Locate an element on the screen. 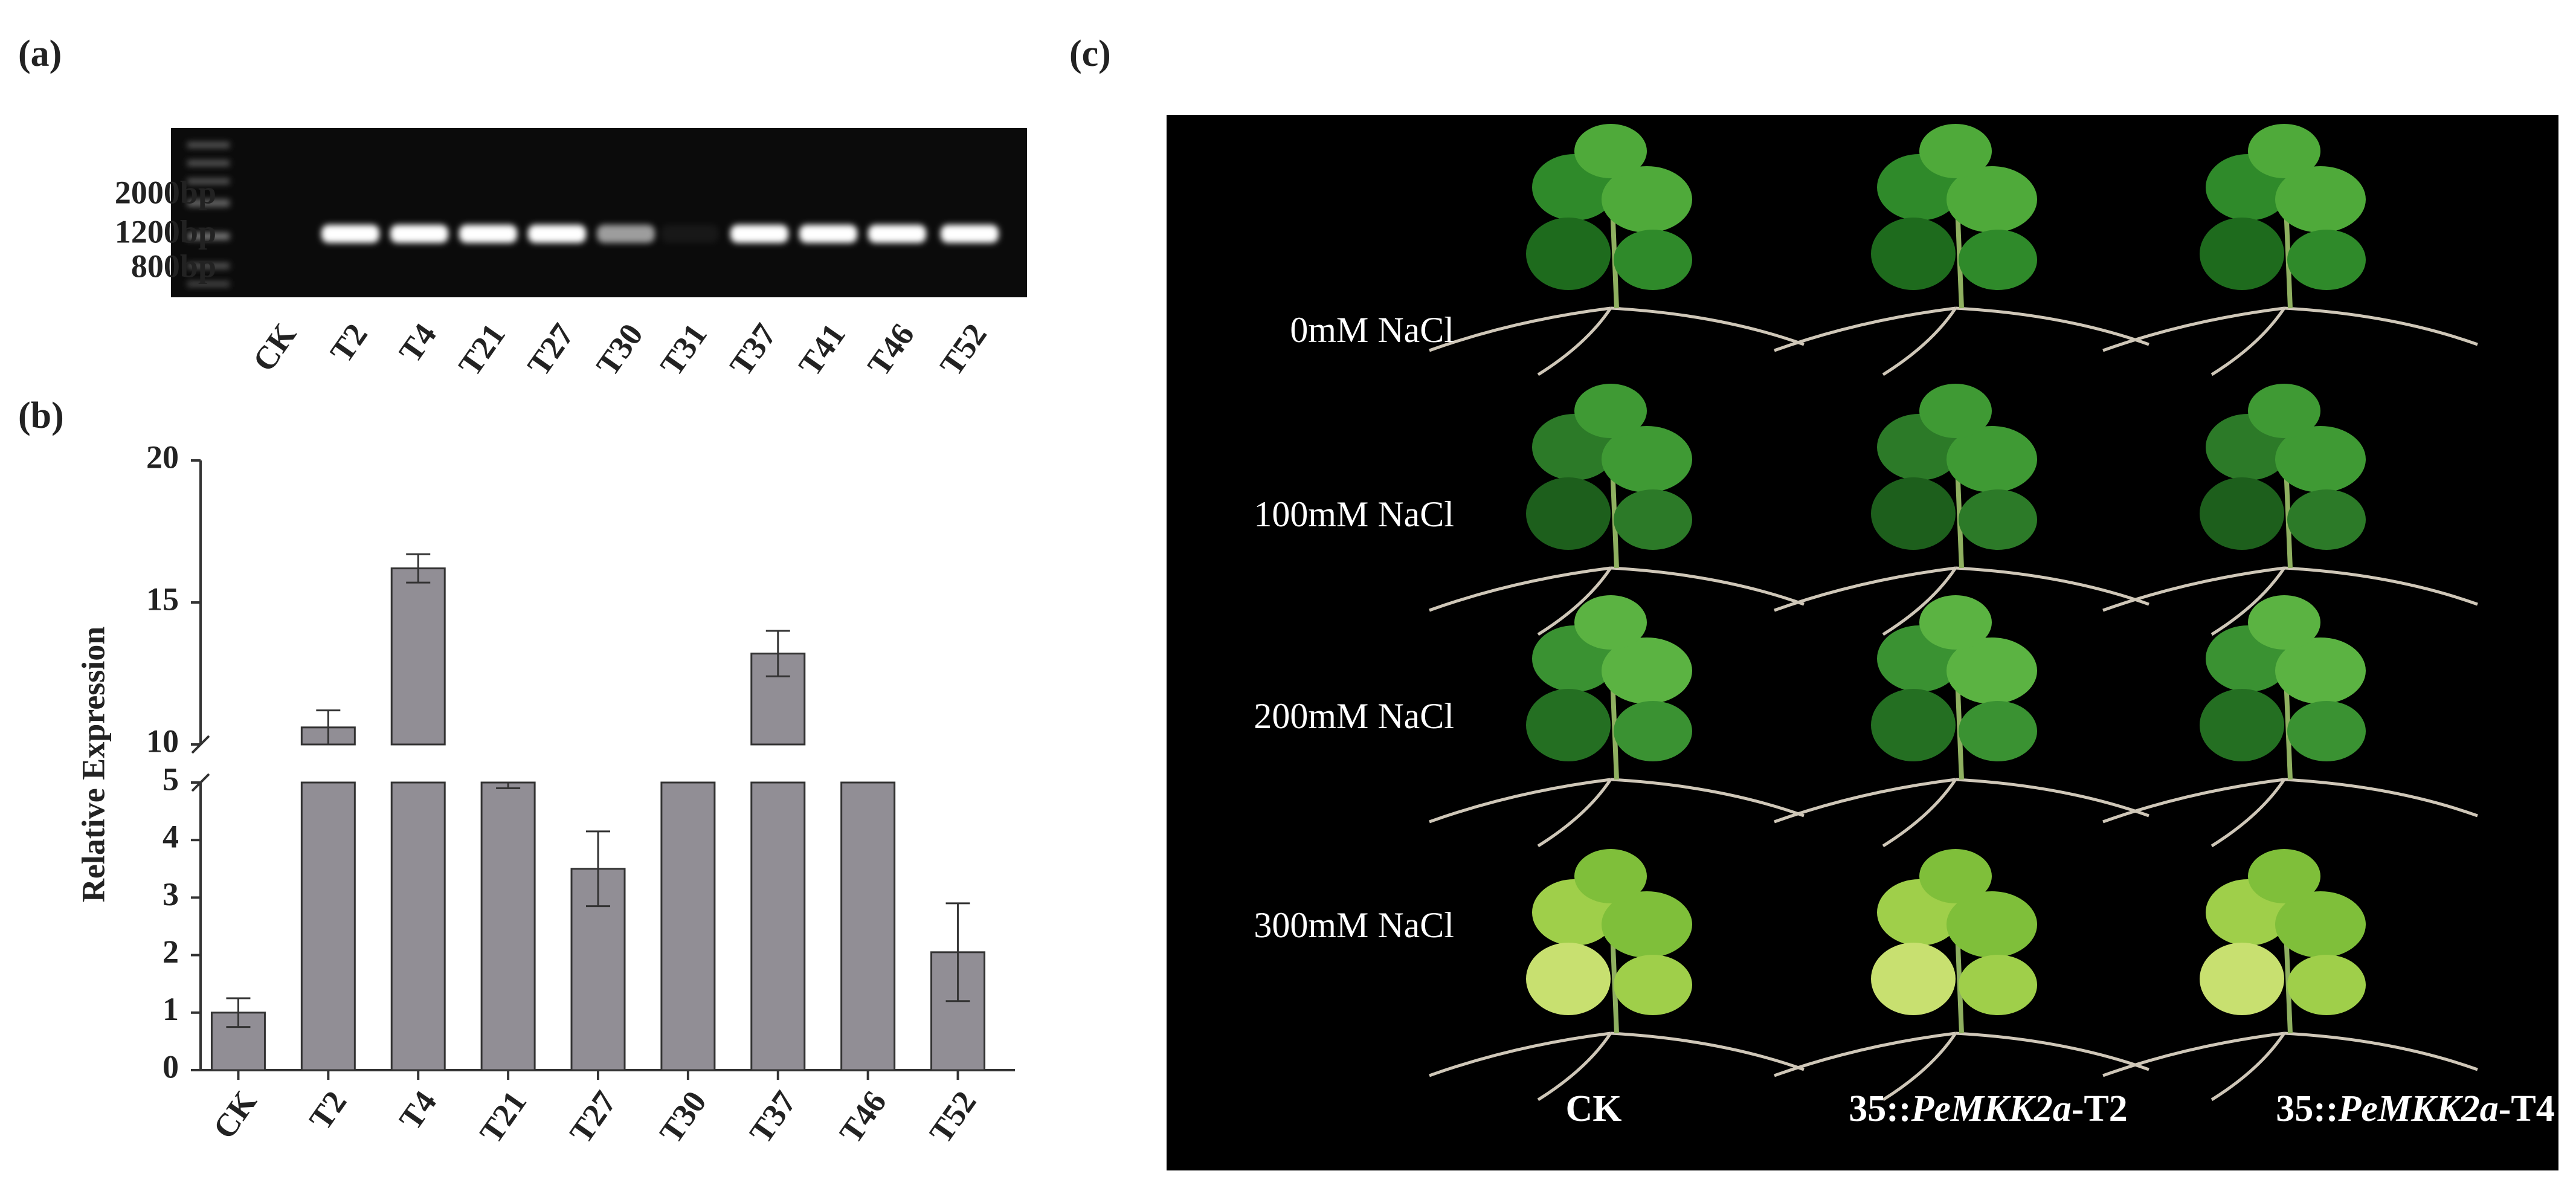 The image size is (2576, 1191). lane-label: T2 is located at coordinates (349, 343).